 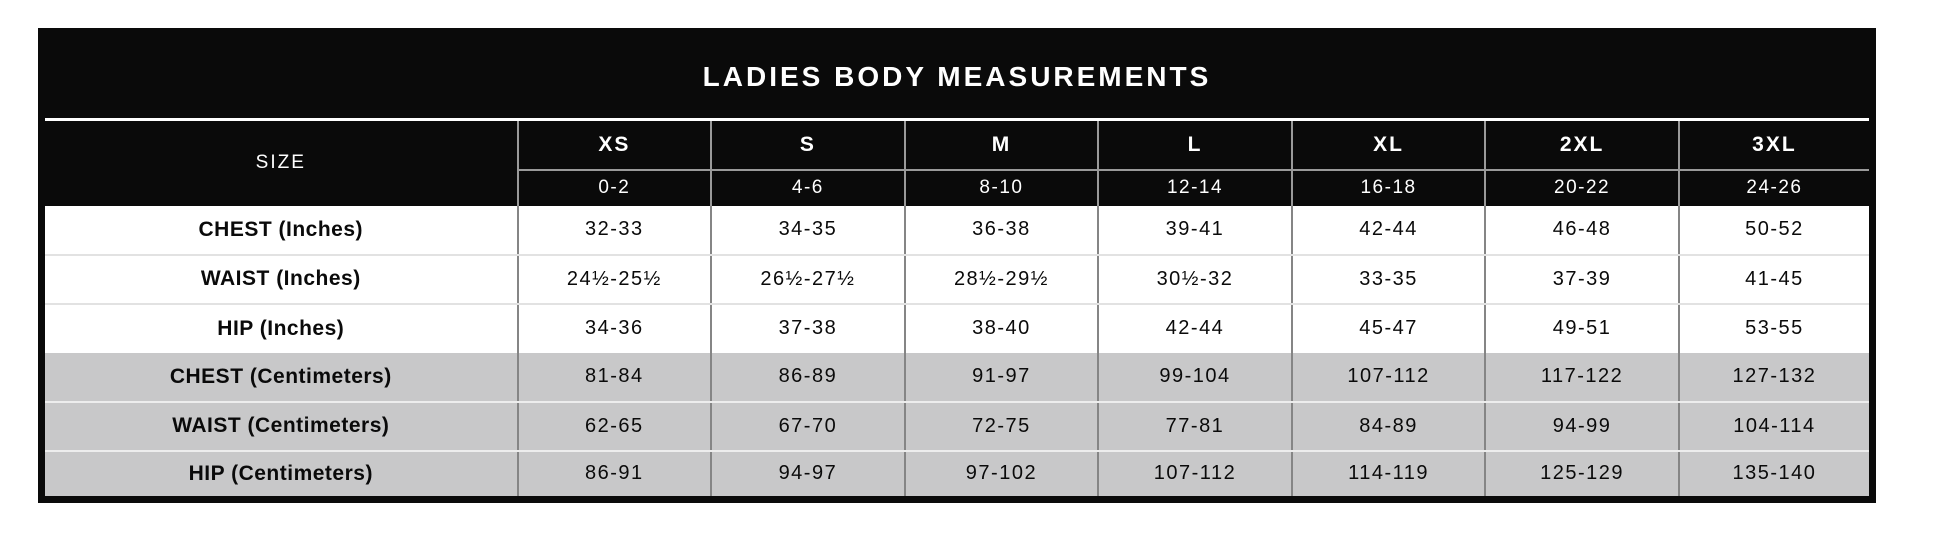 What do you see at coordinates (280, 162) in the screenshot?
I see `size-column-header: SIZE` at bounding box center [280, 162].